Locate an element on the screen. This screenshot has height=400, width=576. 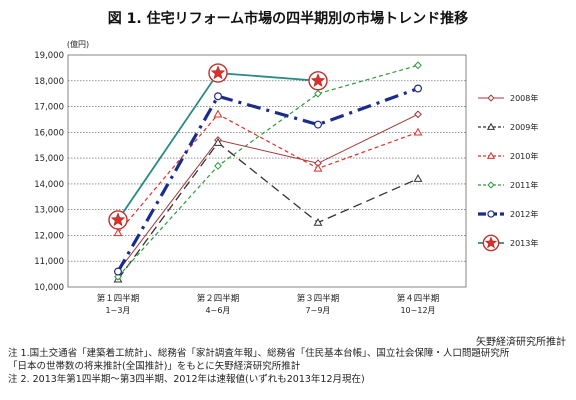
legend-label: 2013年 is located at coordinates (524, 243).